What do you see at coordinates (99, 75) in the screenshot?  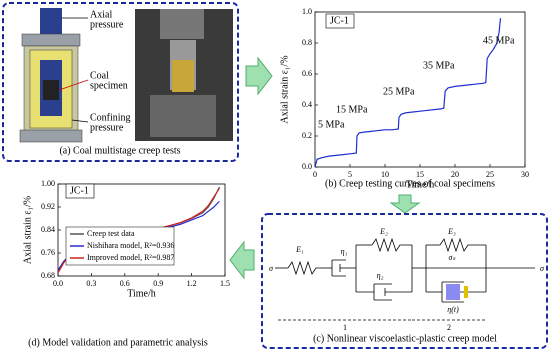 I see `callout-label: Coal` at bounding box center [99, 75].